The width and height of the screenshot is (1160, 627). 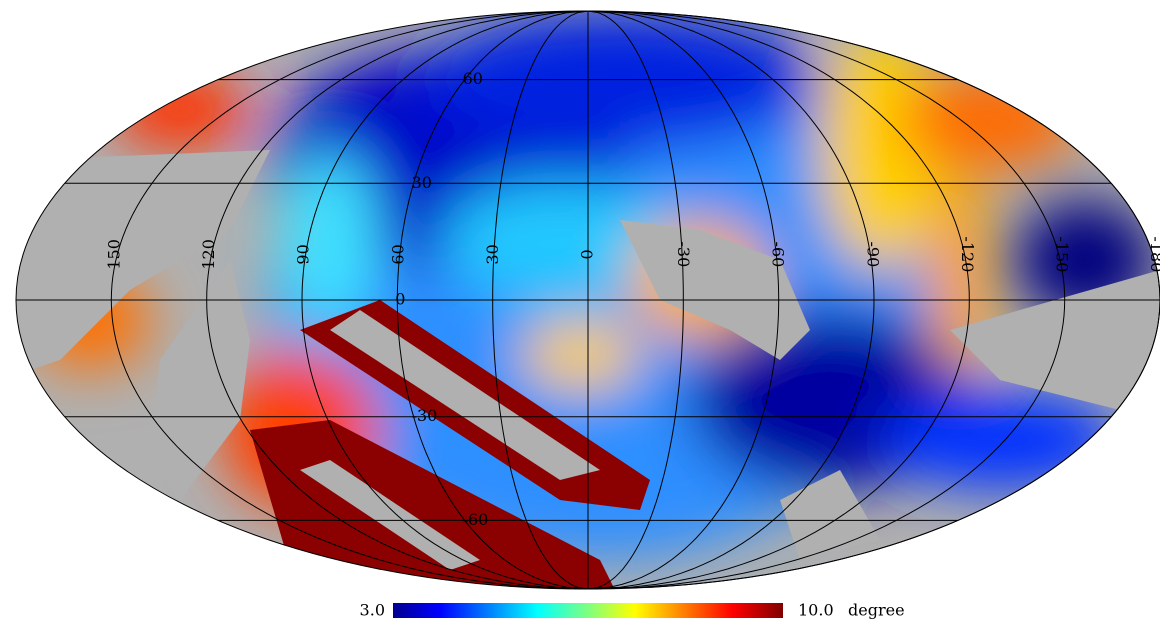 I want to click on latitude-label: 60, so click(x=473, y=78).